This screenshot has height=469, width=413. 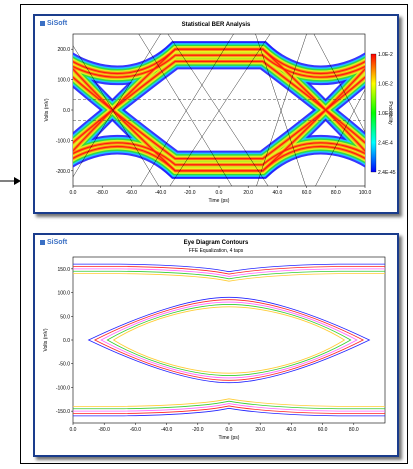 What do you see at coordinates (373, 113) in the screenshot?
I see `colorbar` at bounding box center [373, 113].